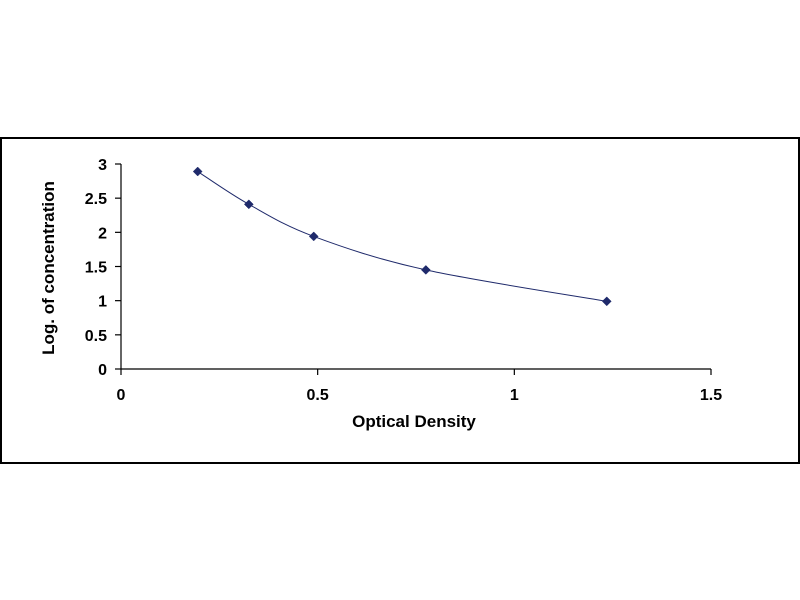 The image size is (800, 600). Describe the element at coordinates (96, 268) in the screenshot. I see `y-tick-label: 1.5` at that location.